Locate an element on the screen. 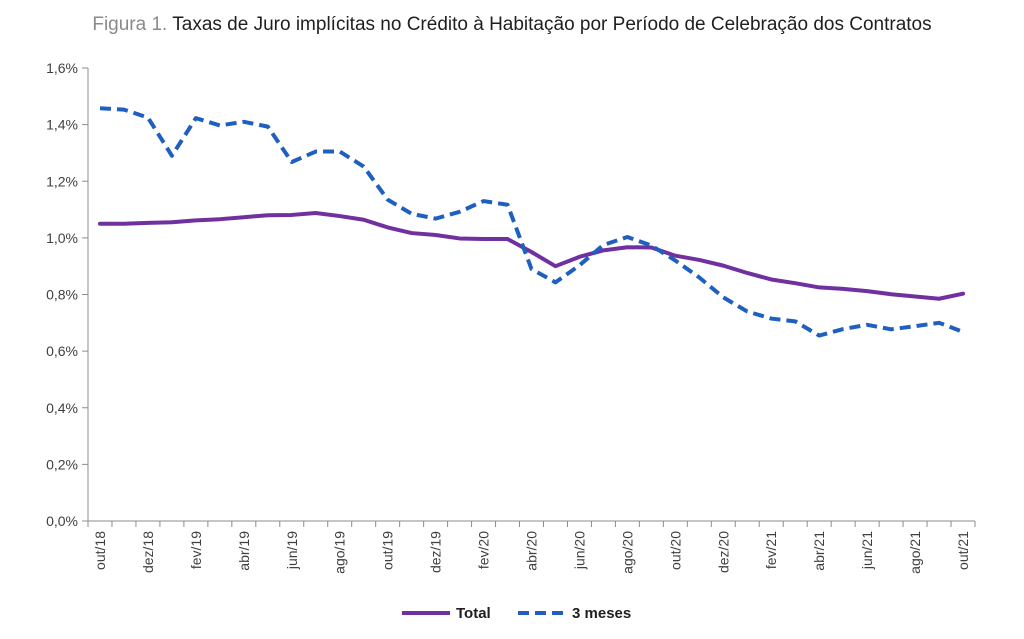 This screenshot has height=639, width=1024. x-tick-label: fev/20 is located at coordinates (484, 550).